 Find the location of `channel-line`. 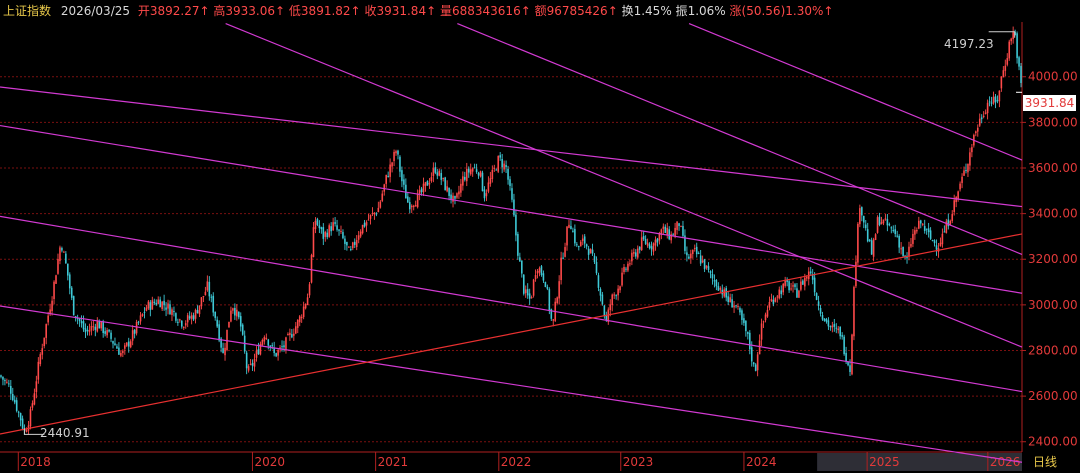

channel-line is located at coordinates (855, 92).